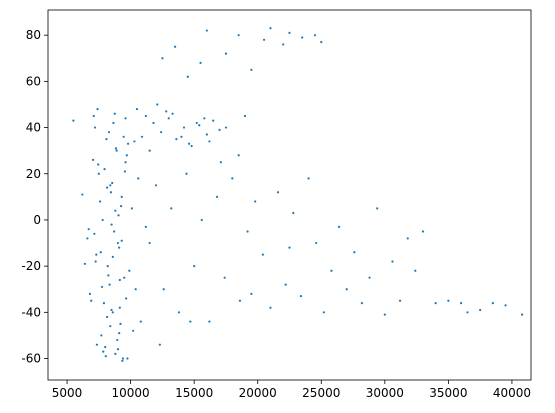 Image resolution: width=555 pixels, height=413 pixels. What do you see at coordinates (448, 393) in the screenshot?
I see `x-tick-label: 35000` at bounding box center [448, 393].